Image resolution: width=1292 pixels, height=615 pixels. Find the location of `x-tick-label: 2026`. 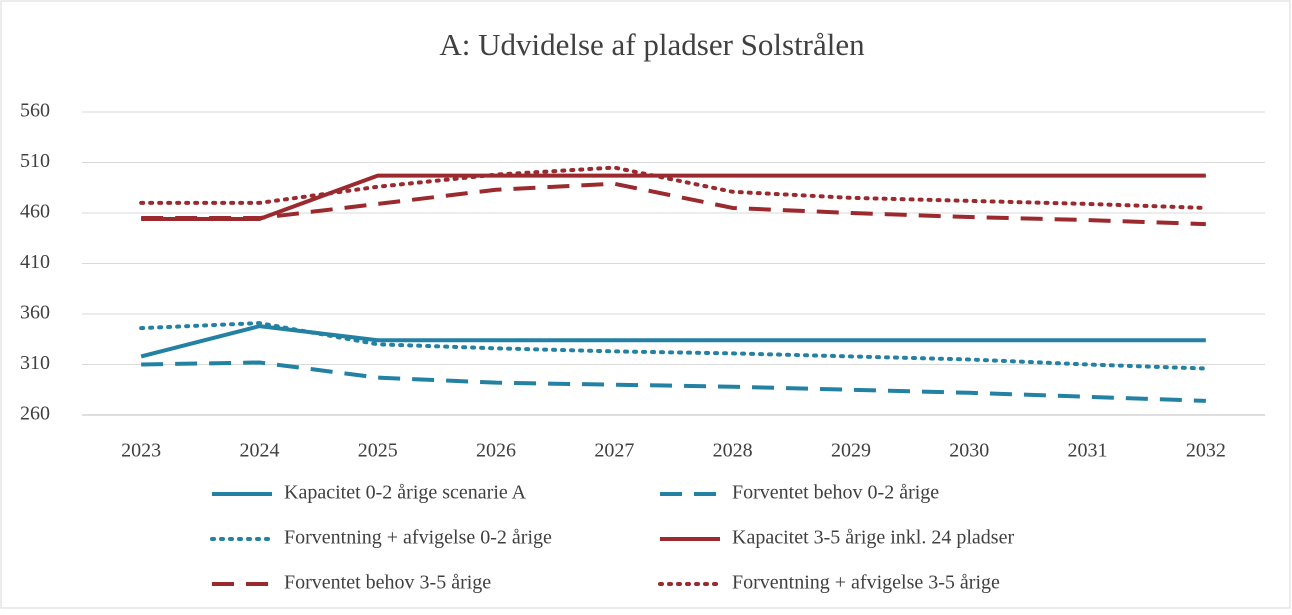

x-tick-label: 2026 is located at coordinates (496, 451).